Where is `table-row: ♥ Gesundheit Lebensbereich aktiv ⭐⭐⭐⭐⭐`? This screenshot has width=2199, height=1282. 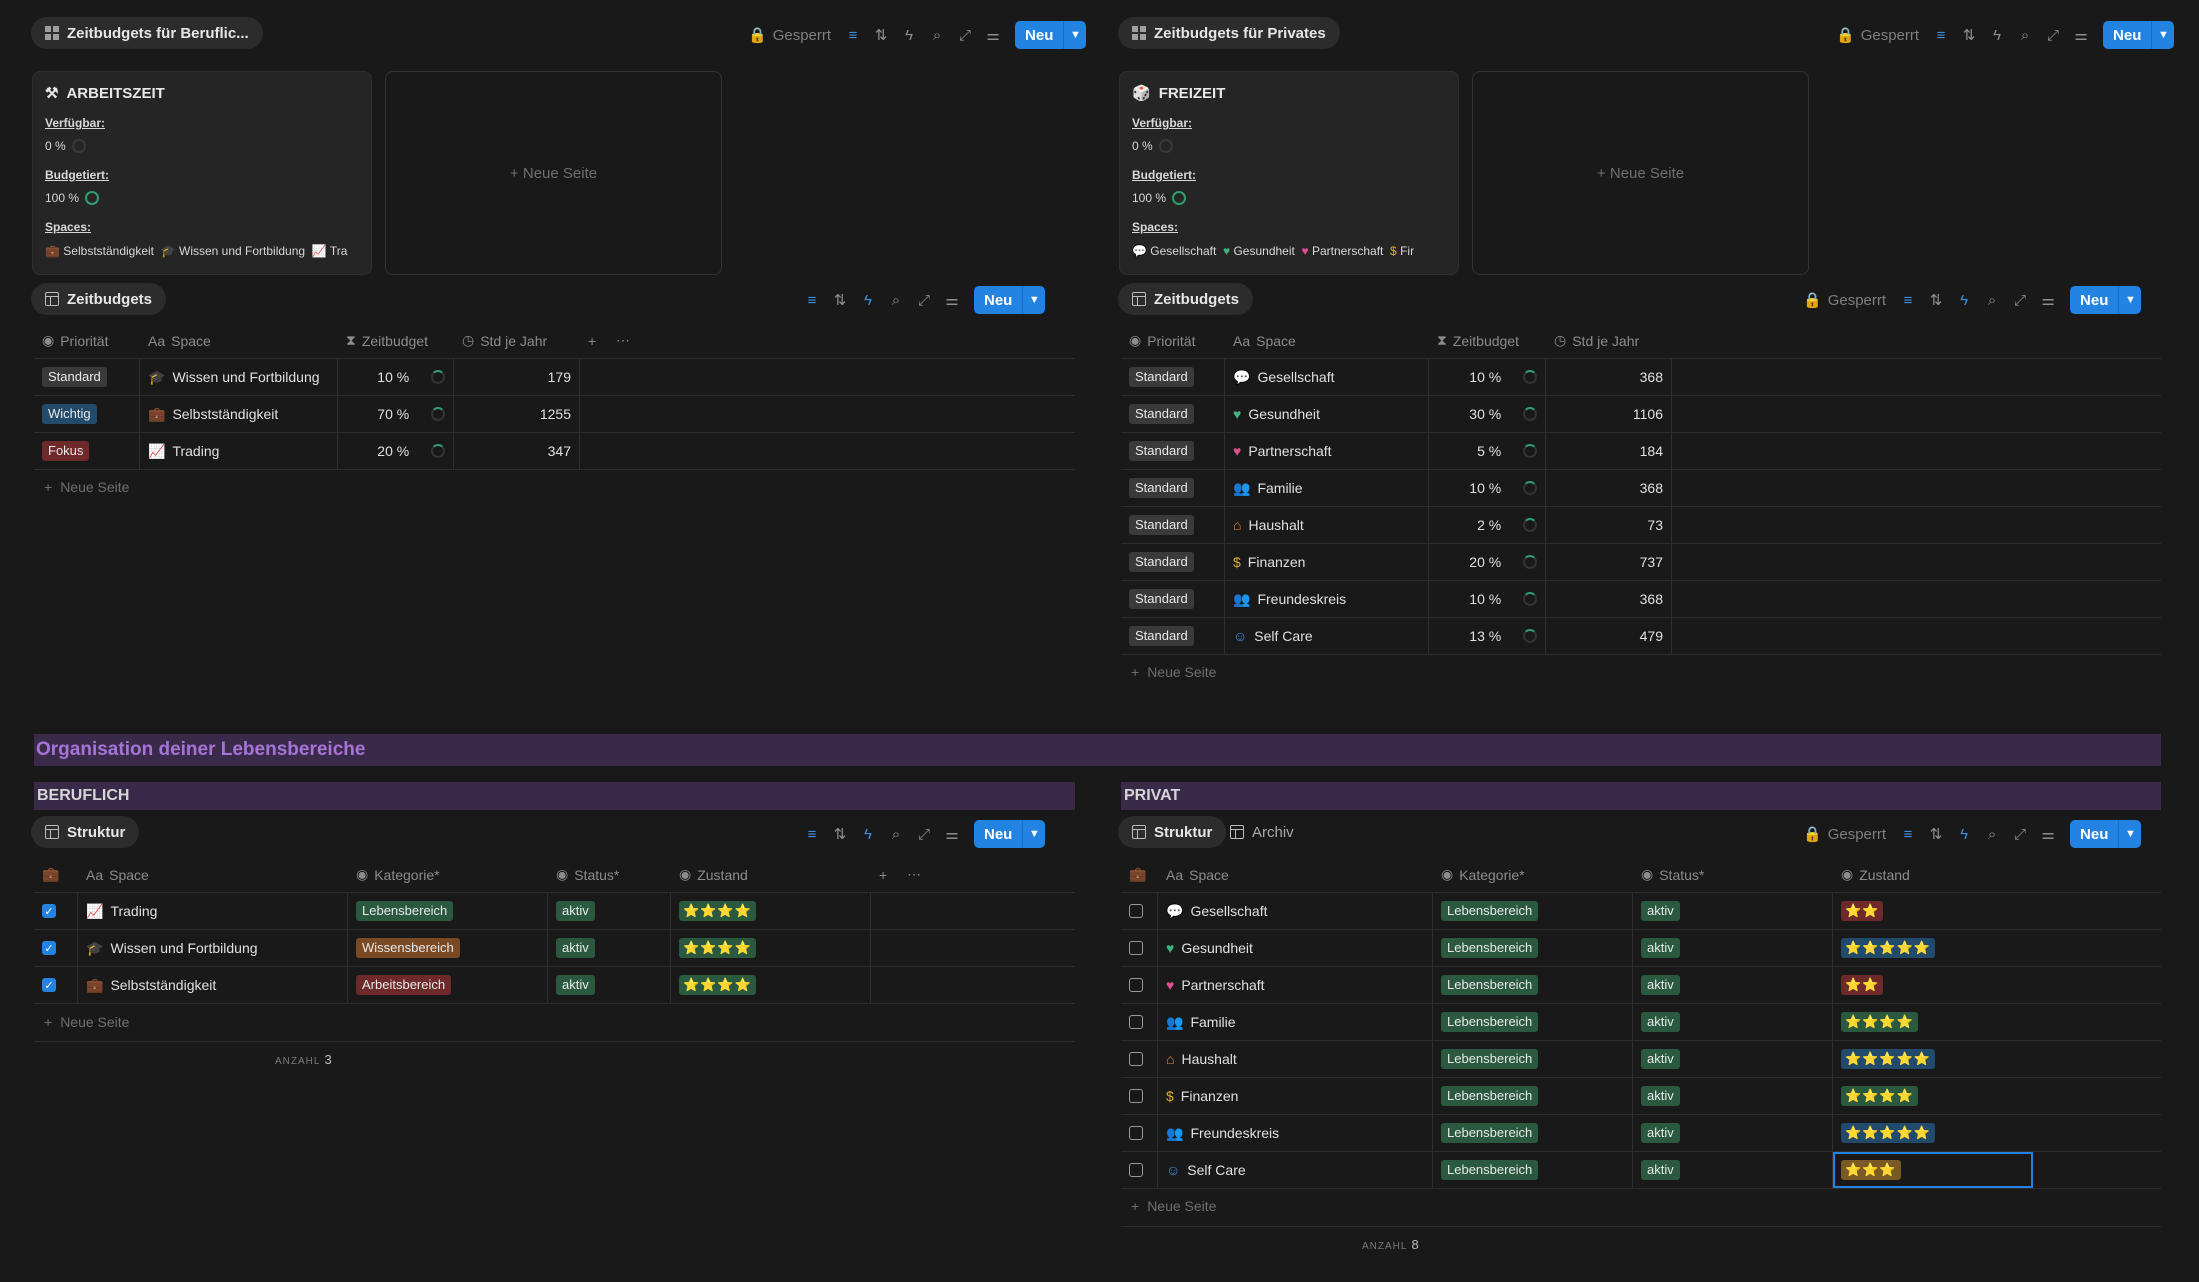 table-row: ♥ Gesundheit Lebensbereich aktiv ⭐⭐⭐⭐⭐ is located at coordinates (1641, 948).